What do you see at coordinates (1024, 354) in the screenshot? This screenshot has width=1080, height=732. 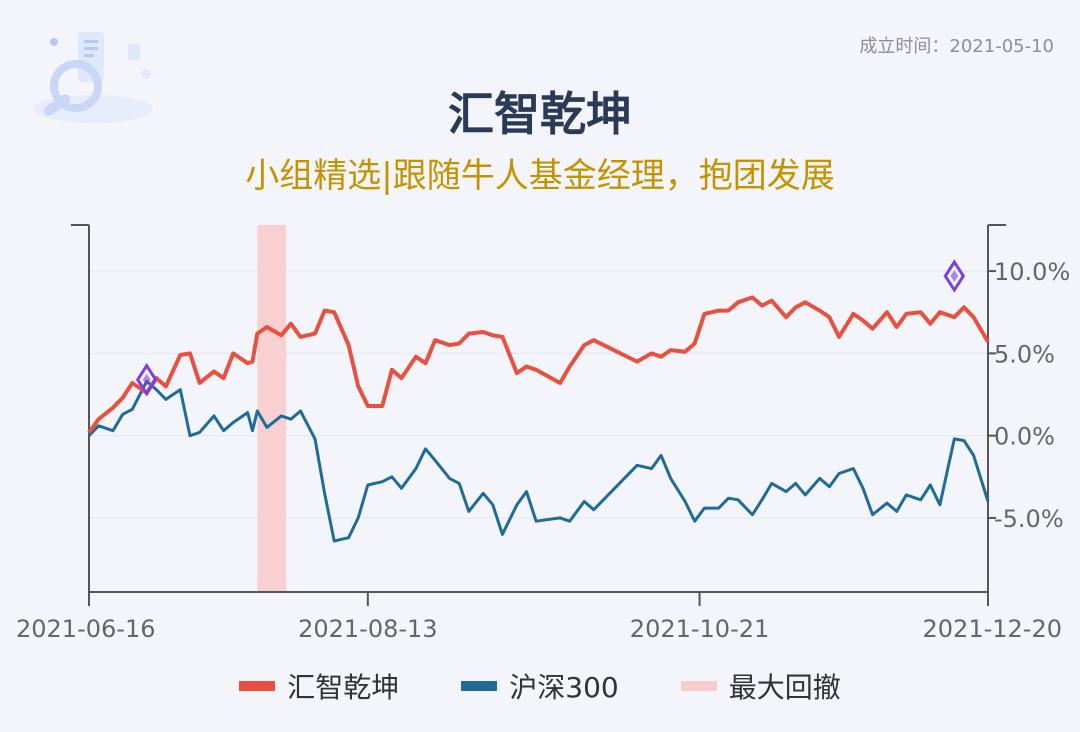 I see `y-tick-label: 5.0%` at bounding box center [1024, 354].